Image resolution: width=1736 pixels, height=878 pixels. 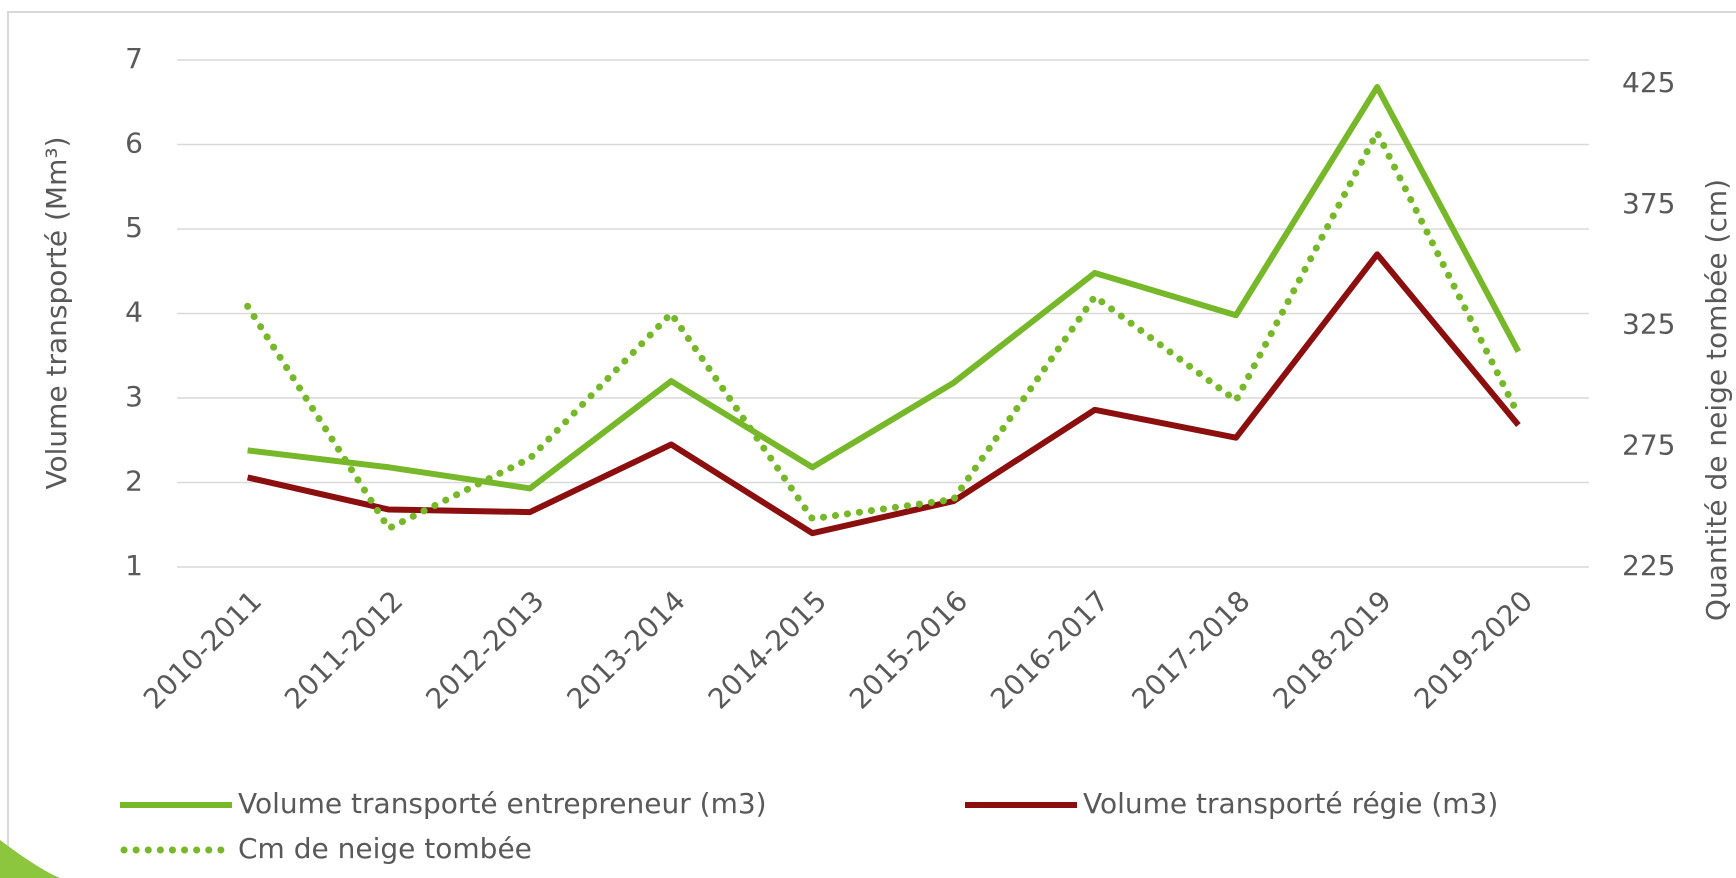 I want to click on x-tick-label: 2019-2020, so click(x=1473, y=649).